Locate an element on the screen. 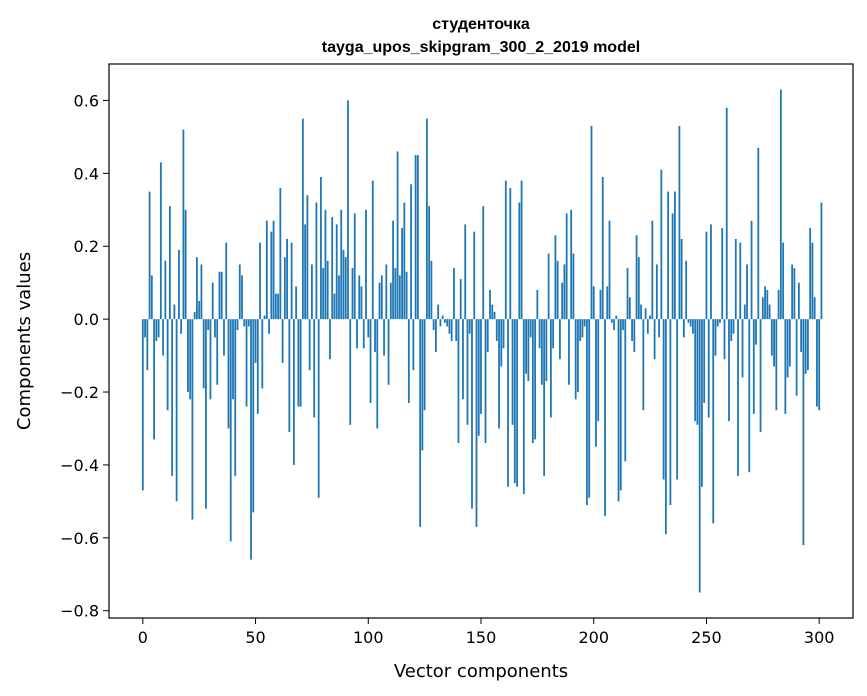  y-tick-label-6: 0.4 is located at coordinates (86, 173).